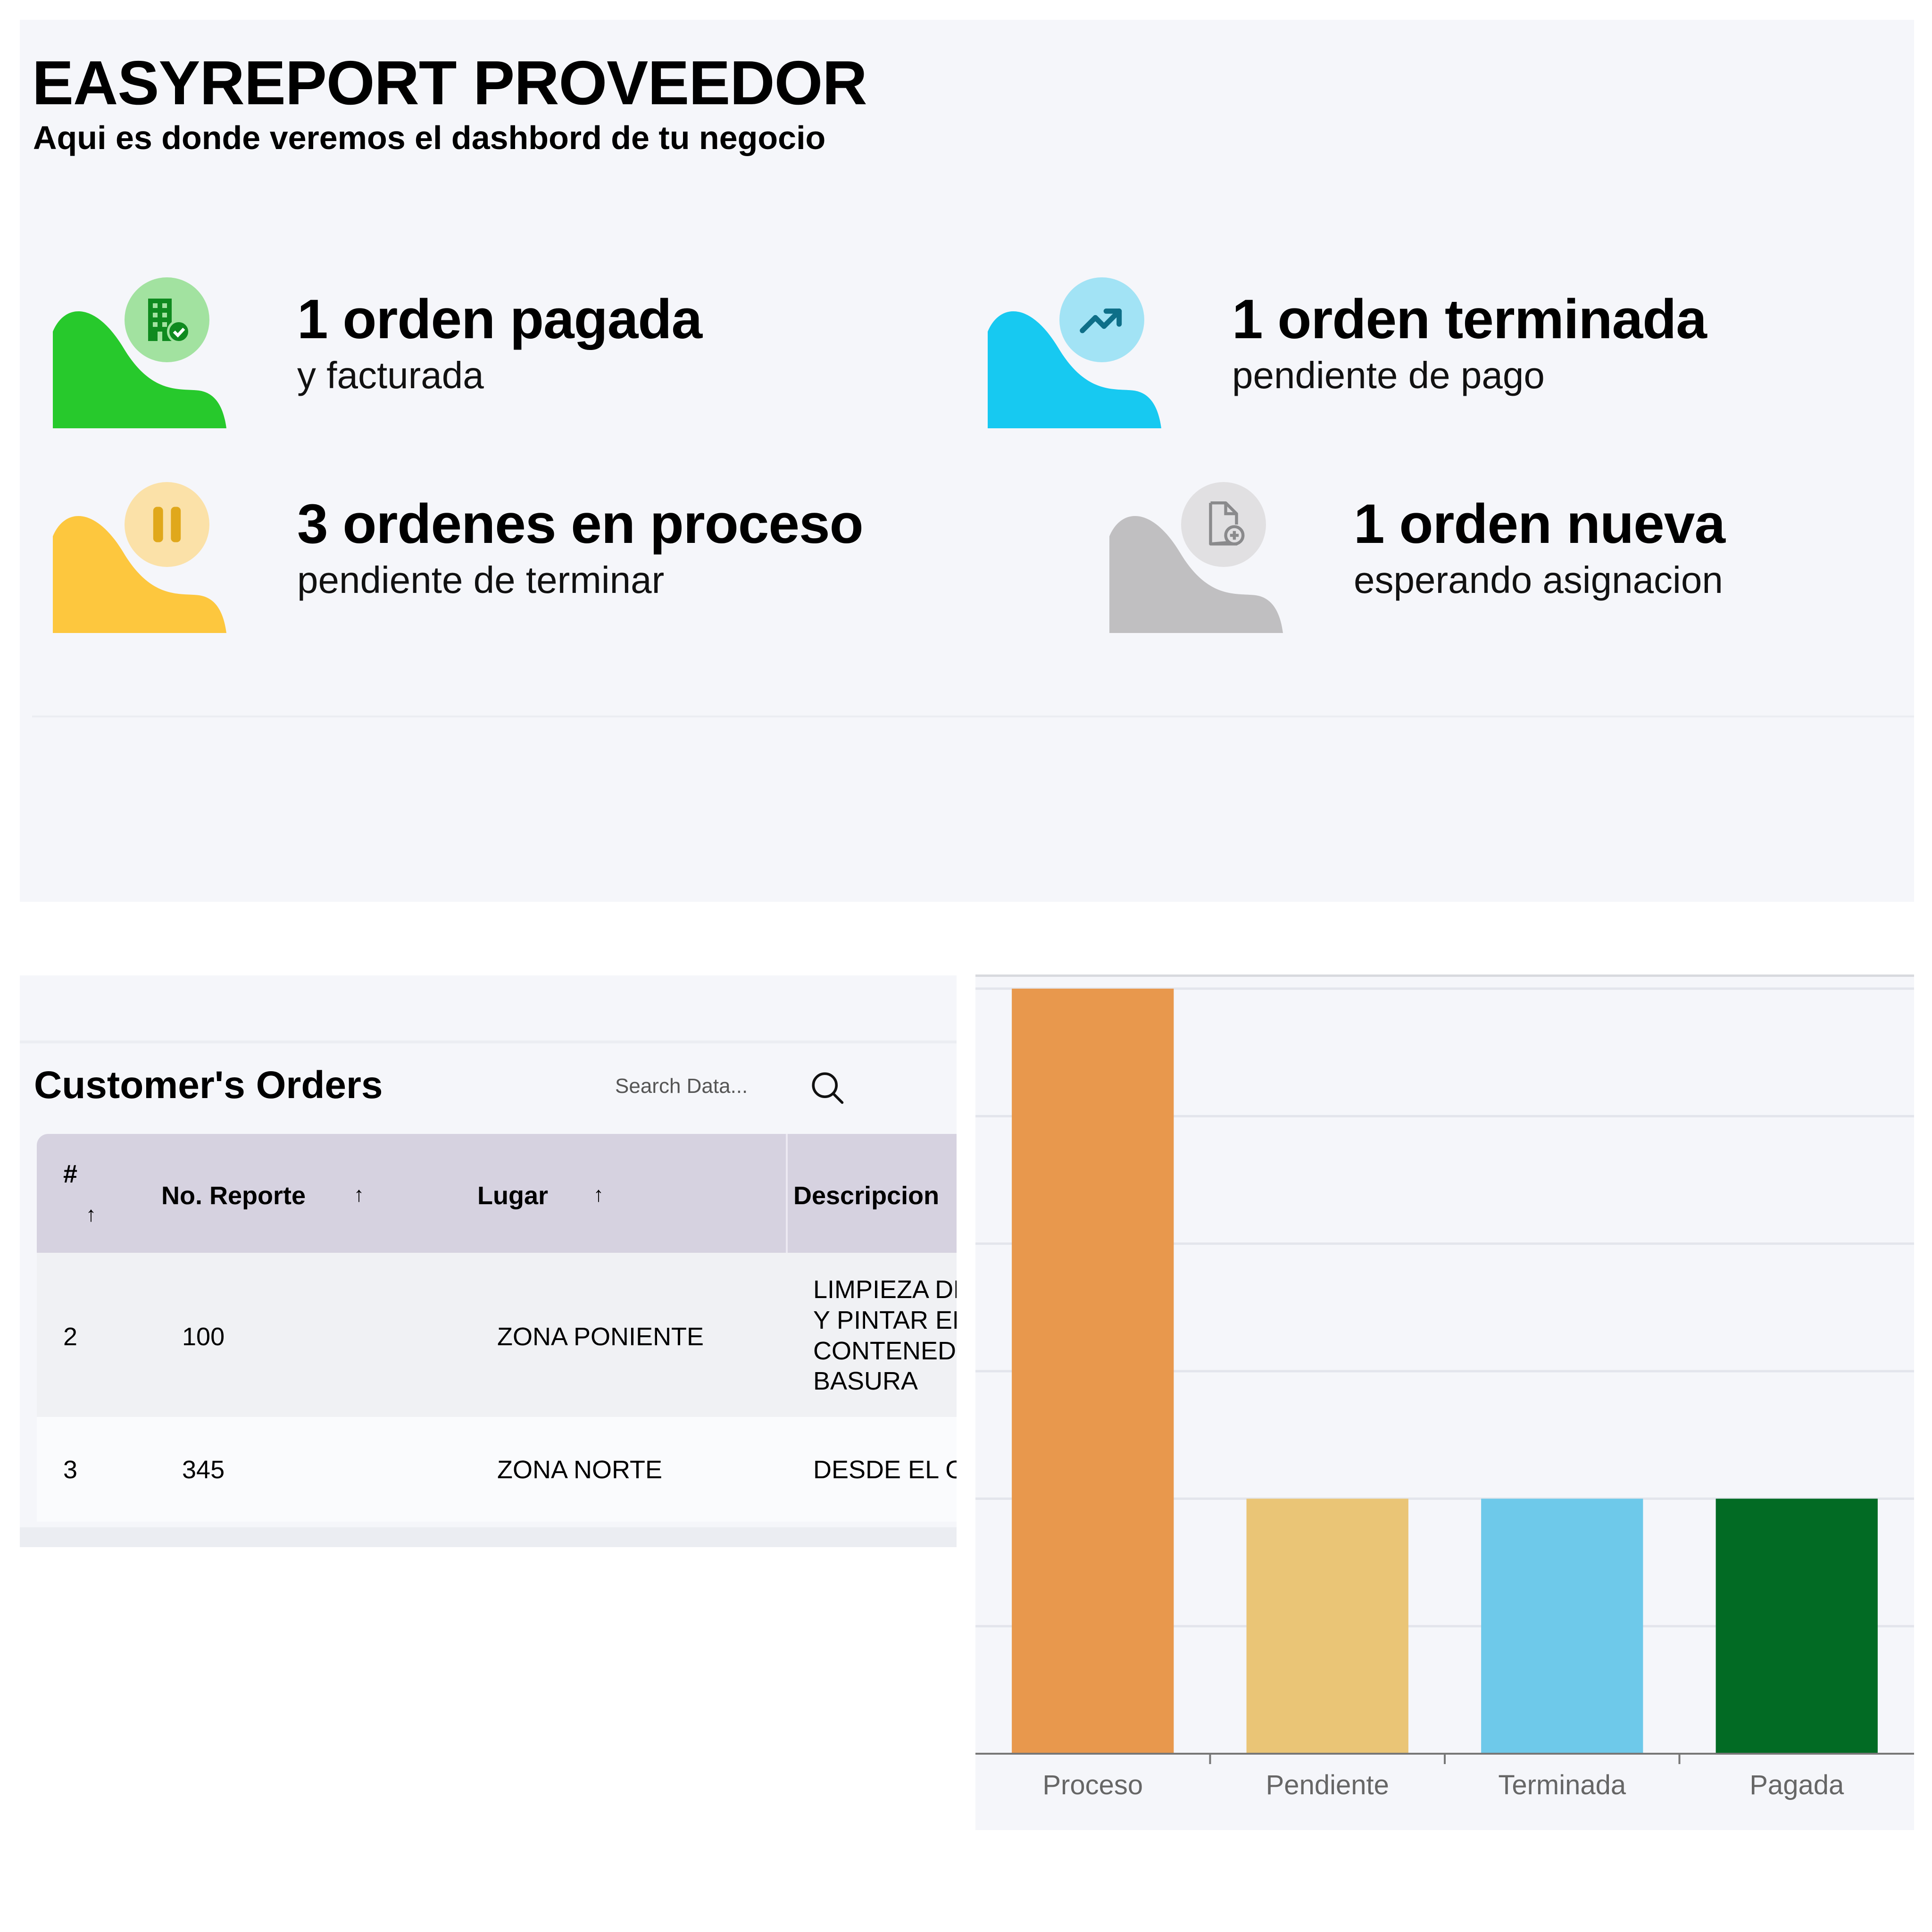 The height and width of the screenshot is (1932, 1932). Describe the element at coordinates (513, 1196) in the screenshot. I see `column-header-lugar: Lugar` at that location.